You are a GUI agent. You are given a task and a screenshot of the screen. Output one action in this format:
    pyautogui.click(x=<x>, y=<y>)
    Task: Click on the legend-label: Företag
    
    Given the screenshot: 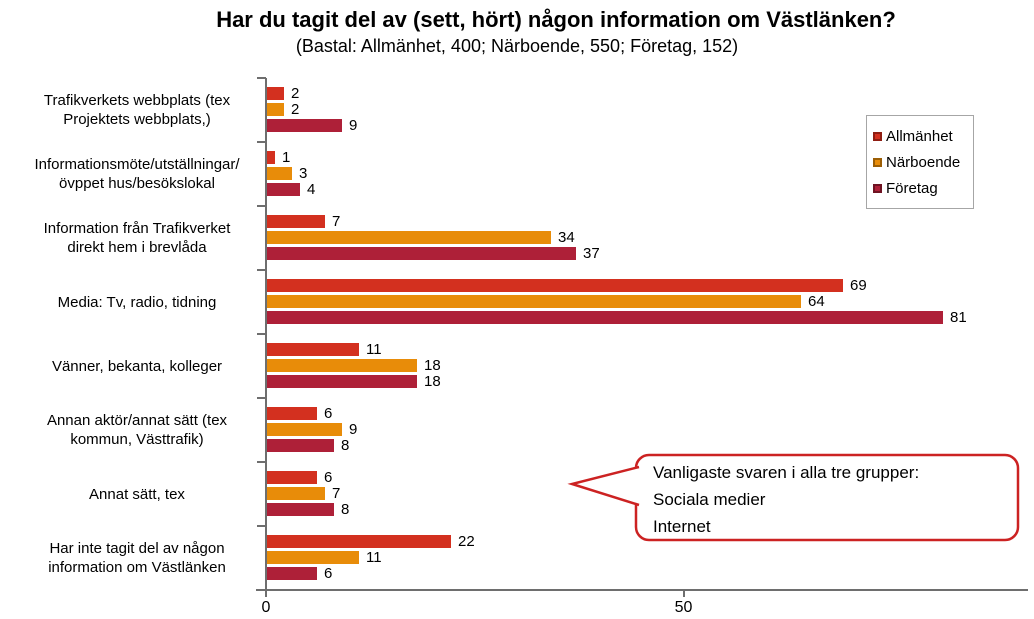 What is the action you would take?
    pyautogui.click(x=912, y=188)
    